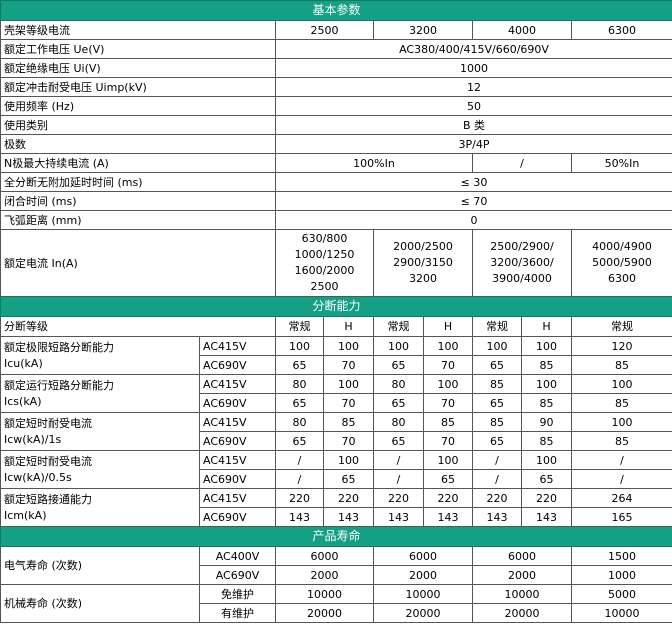 Image resolution: width=672 pixels, height=624 pixels. Describe the element at coordinates (138, 106) in the screenshot. I see `row-label: 使用频率 (Hz)` at that location.